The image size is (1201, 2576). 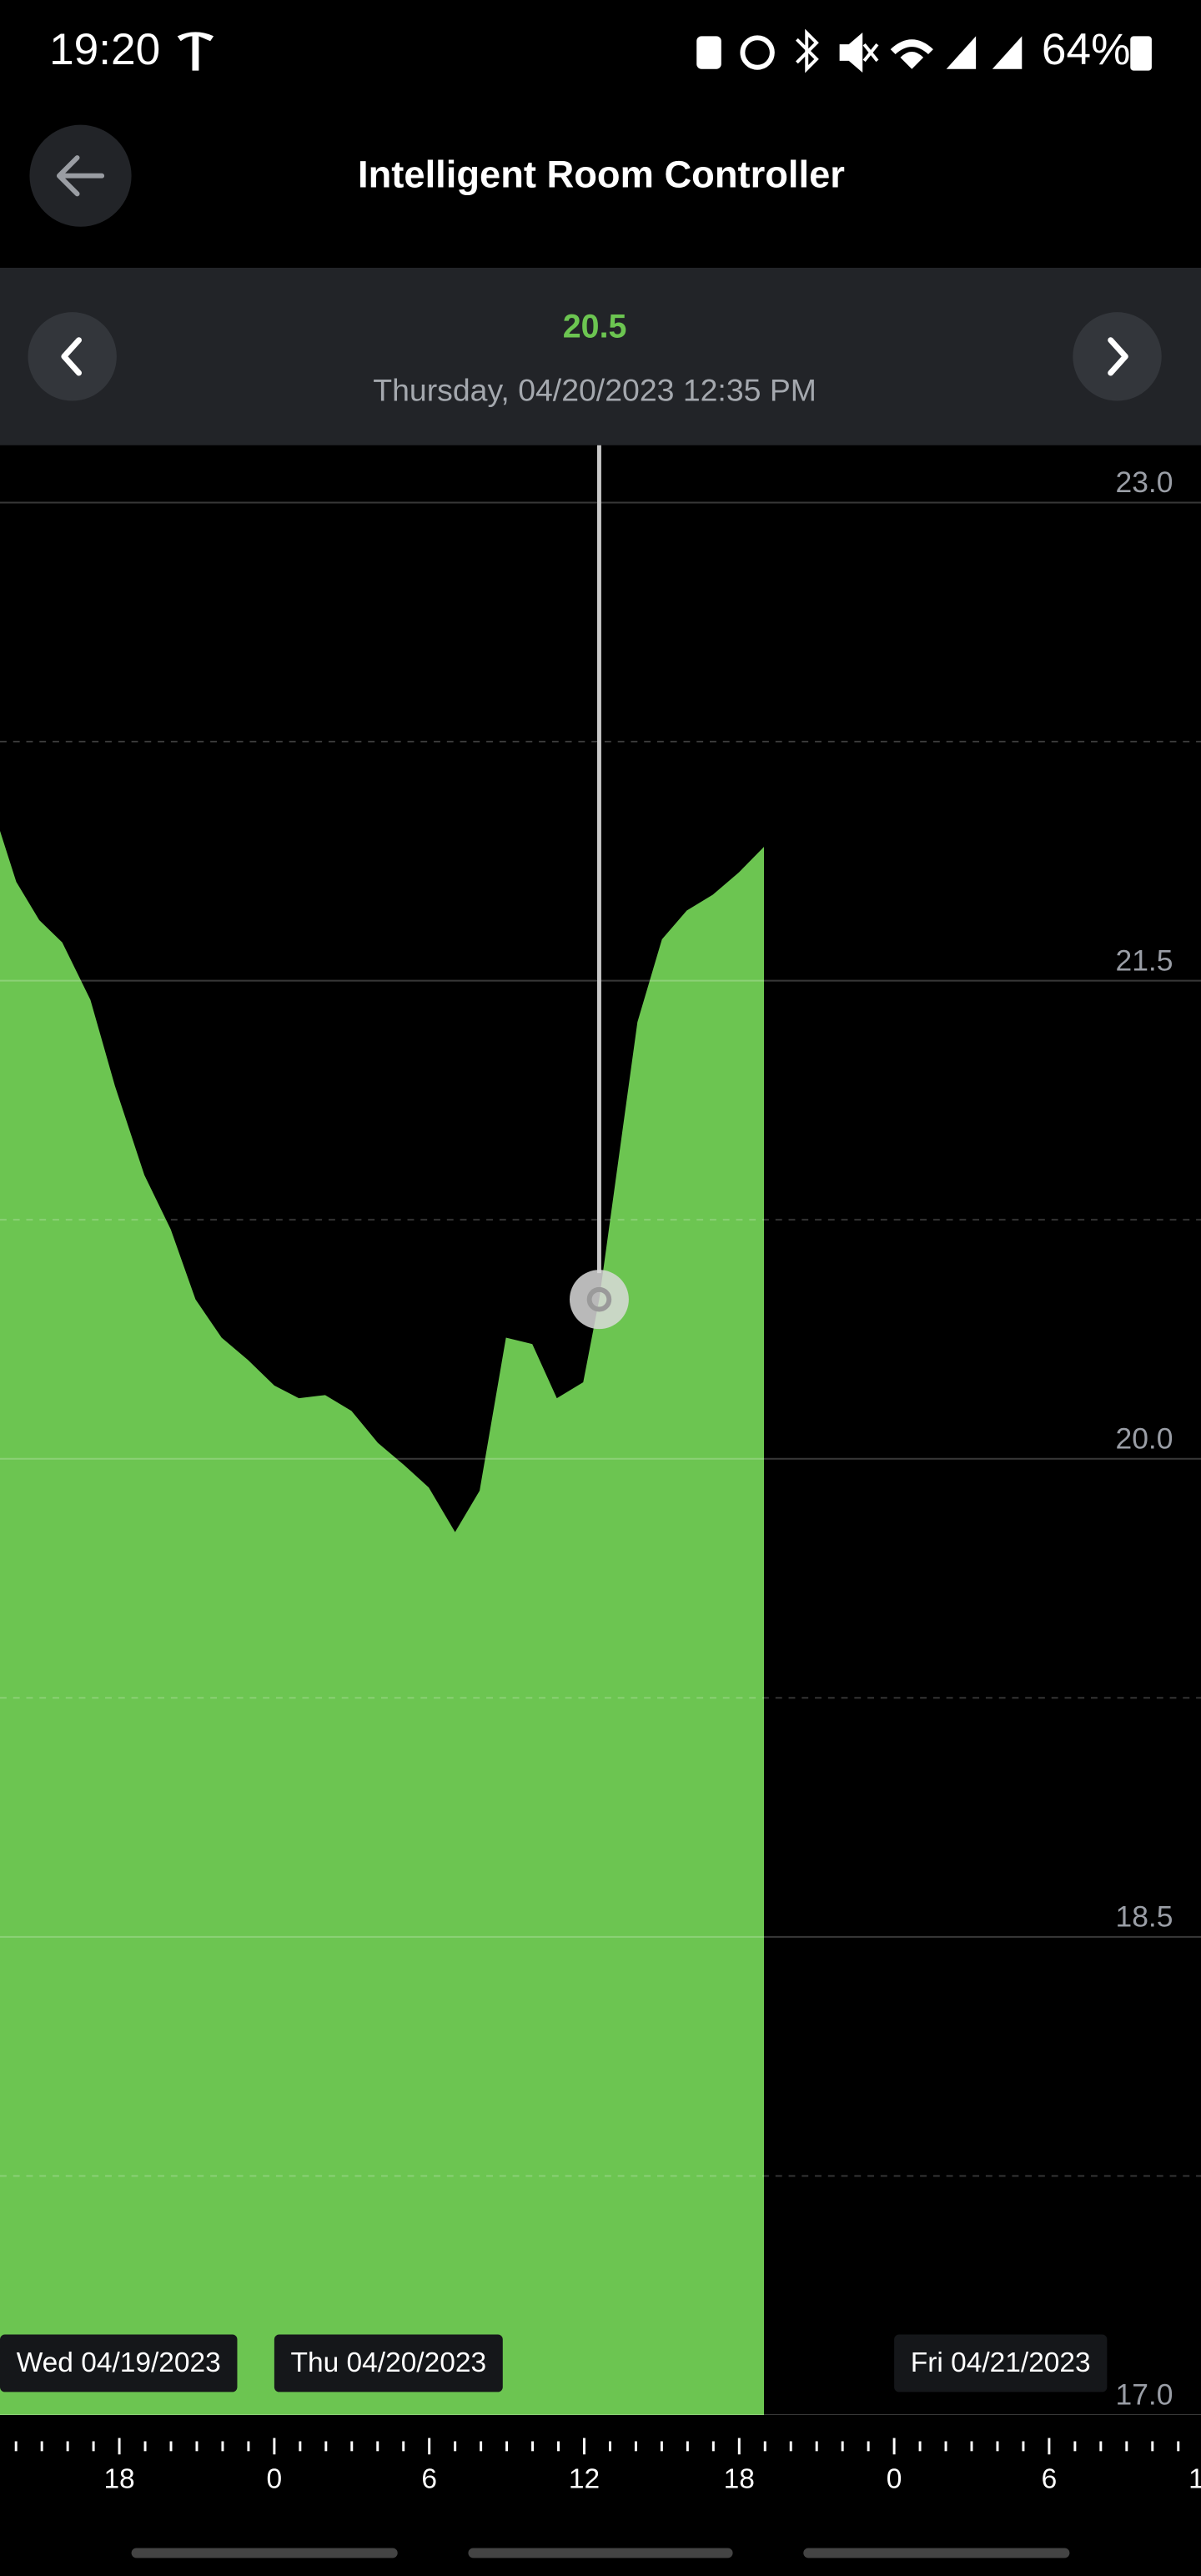 I want to click on status-bar: 19:20 64%, so click(x=601, y=49).